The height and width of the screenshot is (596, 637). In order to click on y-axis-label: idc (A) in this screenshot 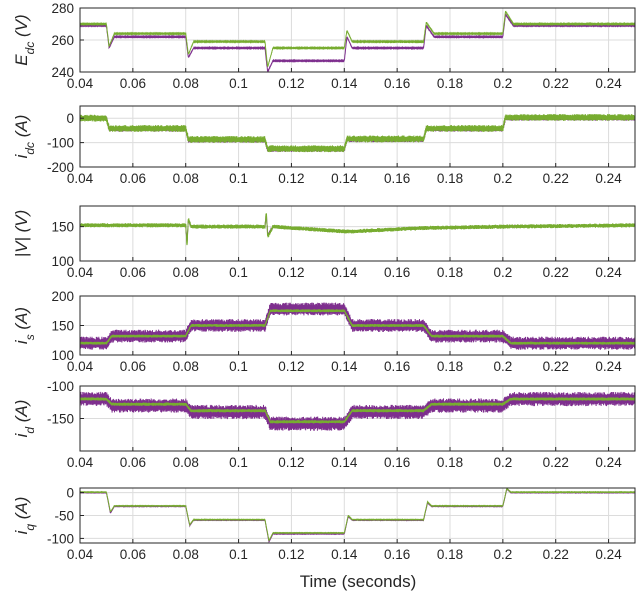, I will do `click(24, 137)`.